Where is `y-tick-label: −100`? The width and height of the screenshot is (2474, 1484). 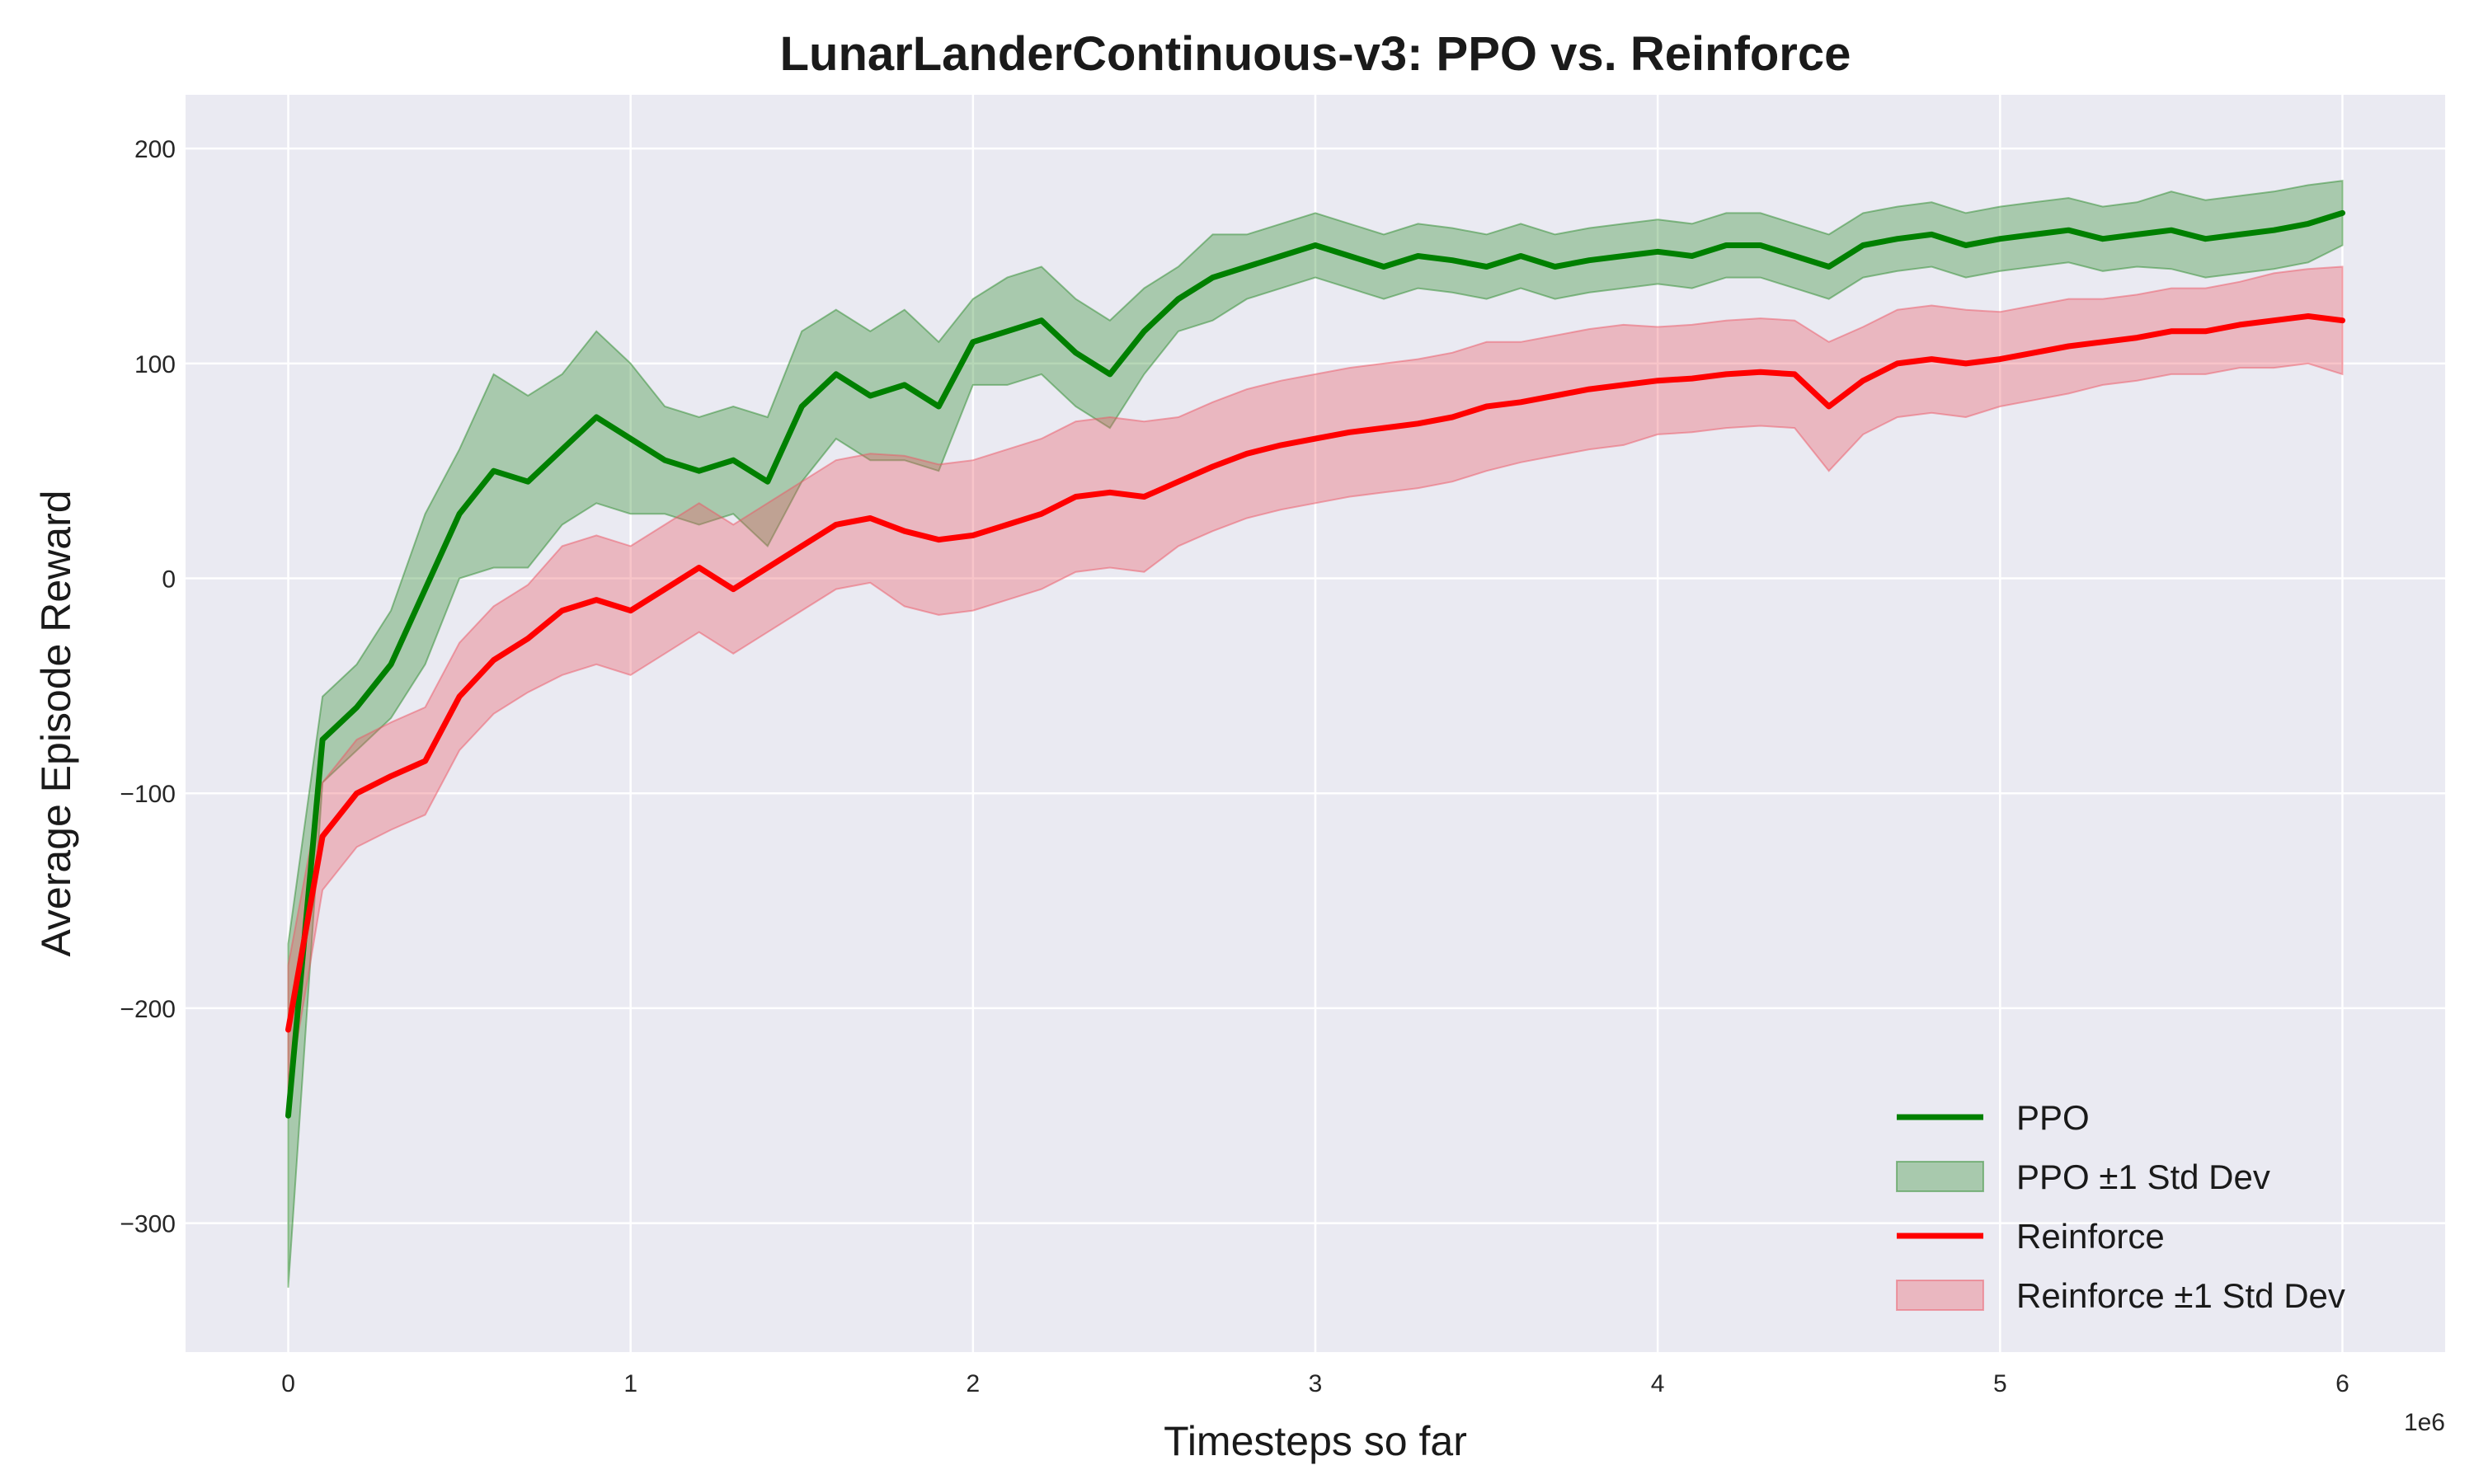 y-tick-label: −100 is located at coordinates (148, 794).